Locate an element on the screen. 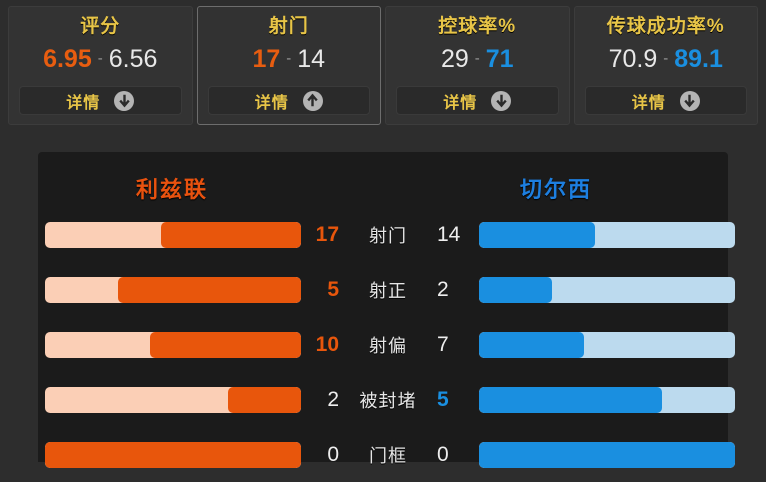 The image size is (766, 482). stat-label: 被封堵 is located at coordinates (388, 400).